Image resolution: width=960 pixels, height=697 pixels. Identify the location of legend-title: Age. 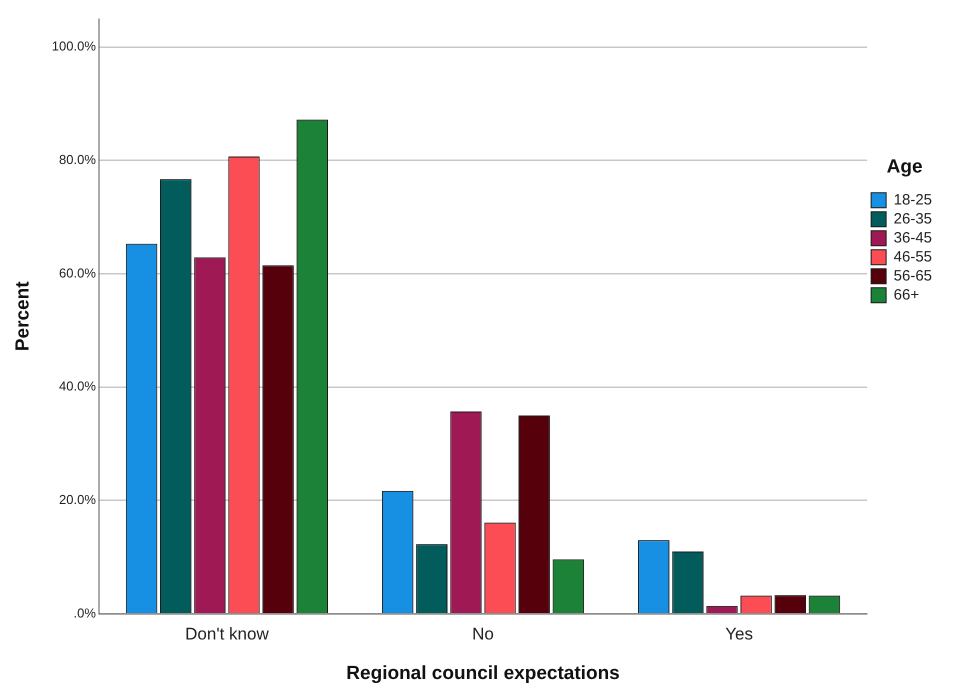
(904, 167).